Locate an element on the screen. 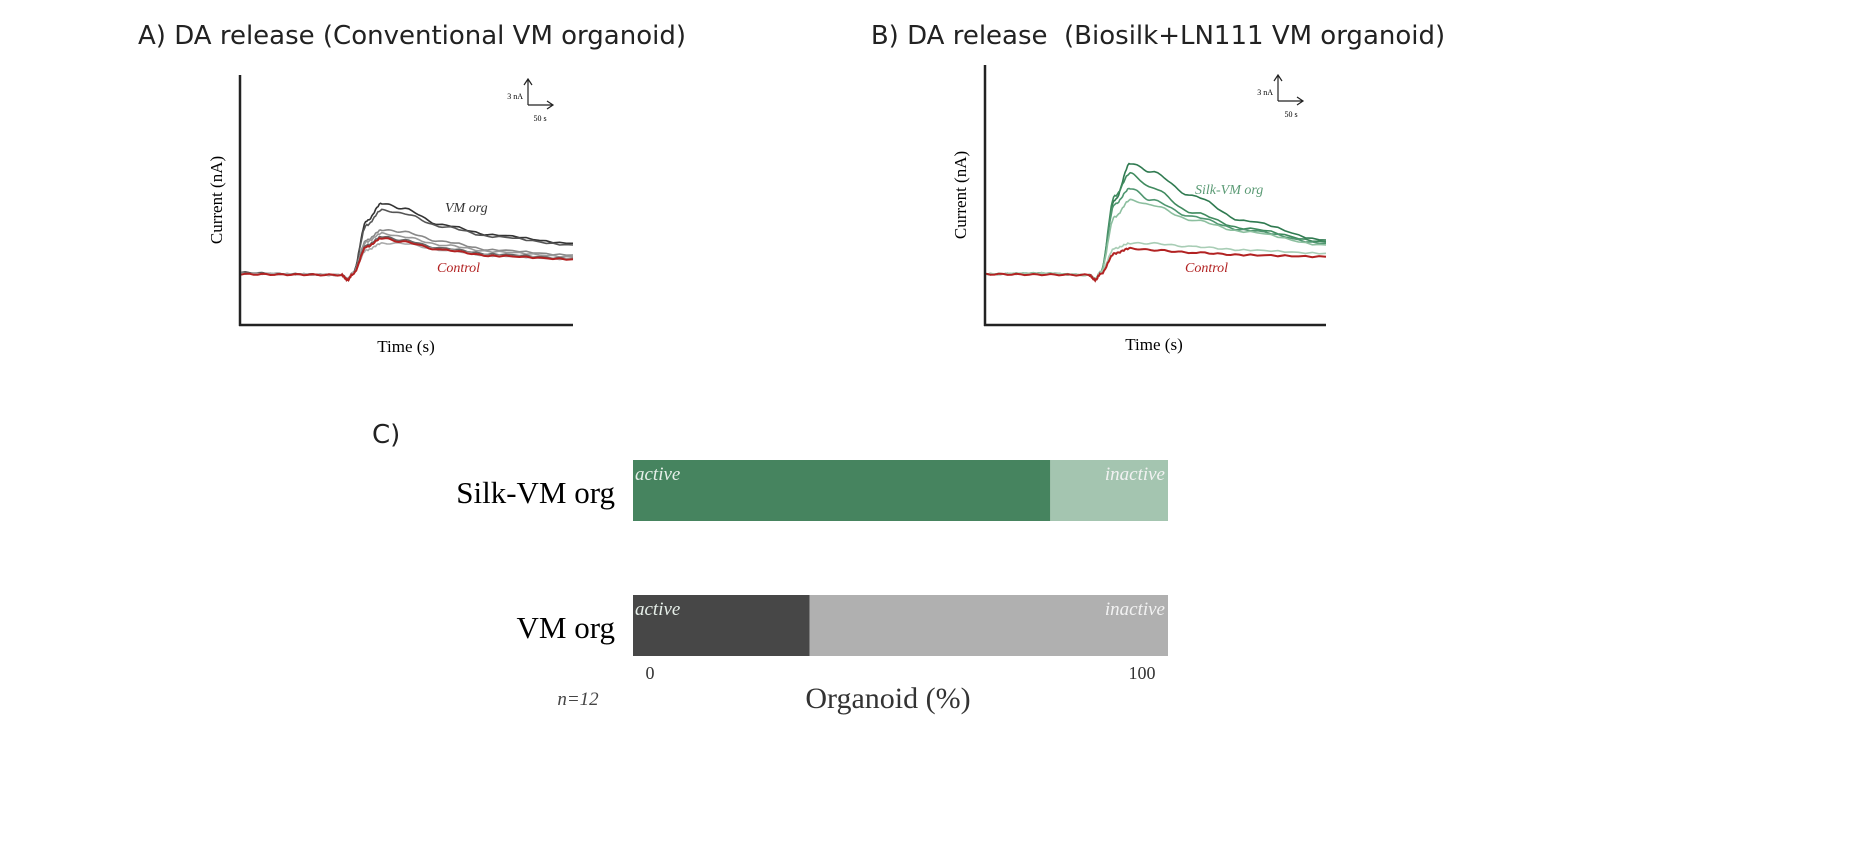 This screenshot has height=863, width=1854. panel-a-title: A) DA release (Conventional VM organoid) is located at coordinates (412, 36).